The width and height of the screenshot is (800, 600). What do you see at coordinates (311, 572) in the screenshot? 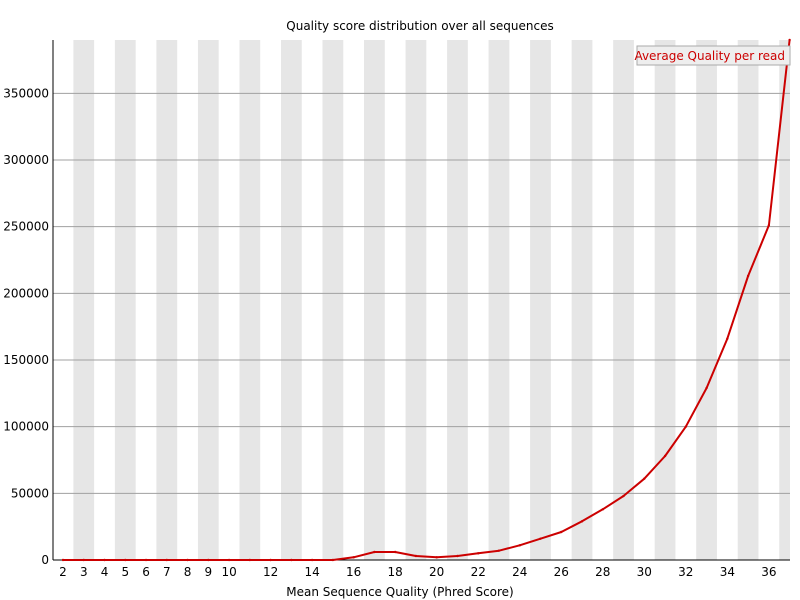
I see `x-tick-label-14: 14` at bounding box center [311, 572].